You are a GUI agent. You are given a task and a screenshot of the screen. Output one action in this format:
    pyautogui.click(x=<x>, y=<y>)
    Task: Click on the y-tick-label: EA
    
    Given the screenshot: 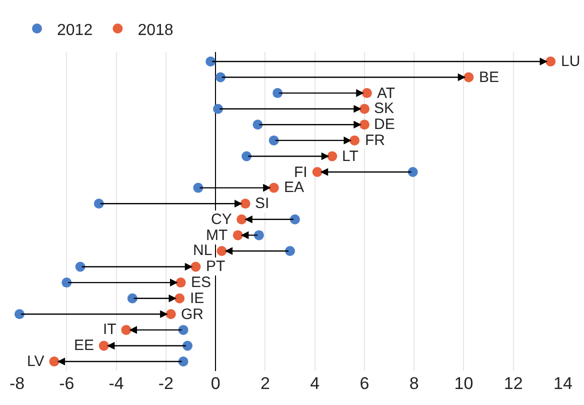 What is the action you would take?
    pyautogui.click(x=294, y=187)
    